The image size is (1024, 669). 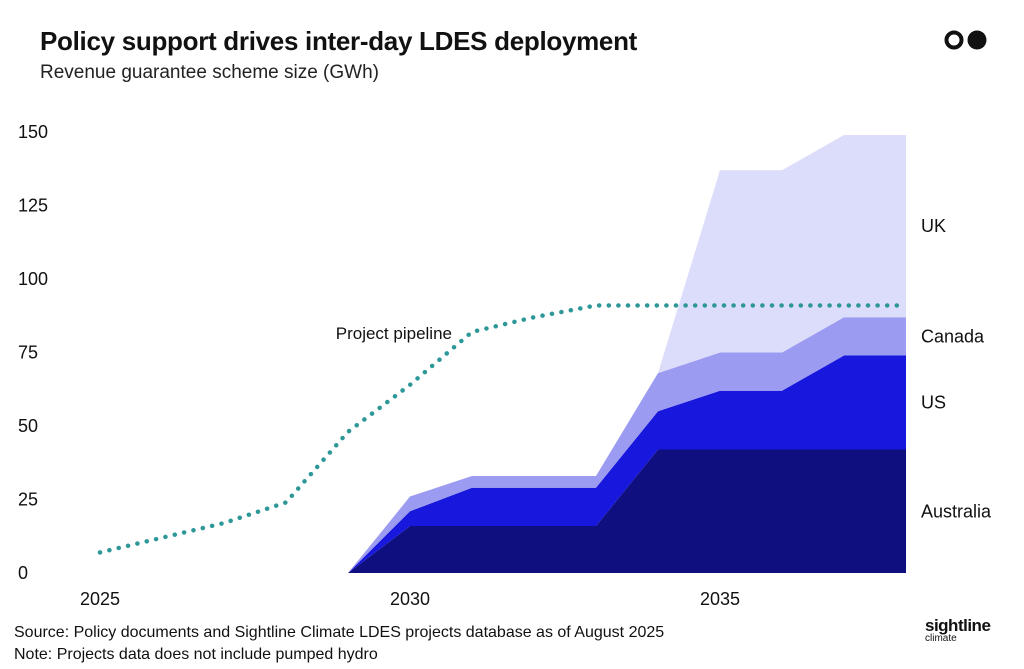 What do you see at coordinates (28, 500) in the screenshot?
I see `y-tick-label: 25` at bounding box center [28, 500].